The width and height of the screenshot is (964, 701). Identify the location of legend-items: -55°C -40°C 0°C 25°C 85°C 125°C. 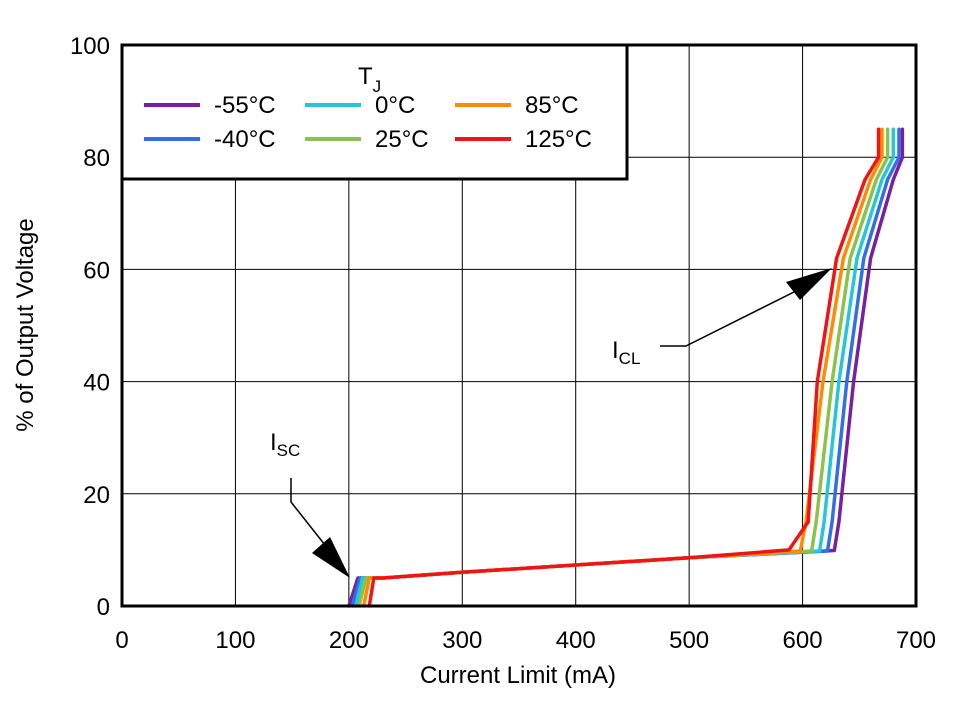
(368, 122).